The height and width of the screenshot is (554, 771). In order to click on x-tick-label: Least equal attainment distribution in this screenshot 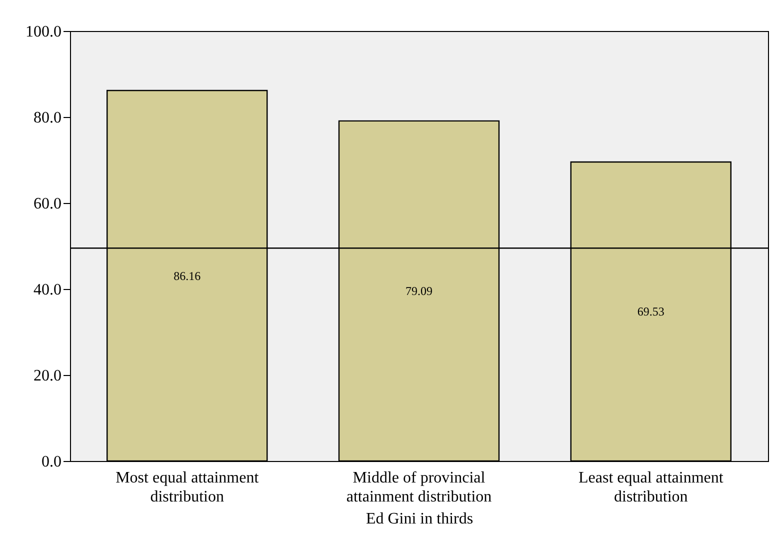, I will do `click(651, 488)`.